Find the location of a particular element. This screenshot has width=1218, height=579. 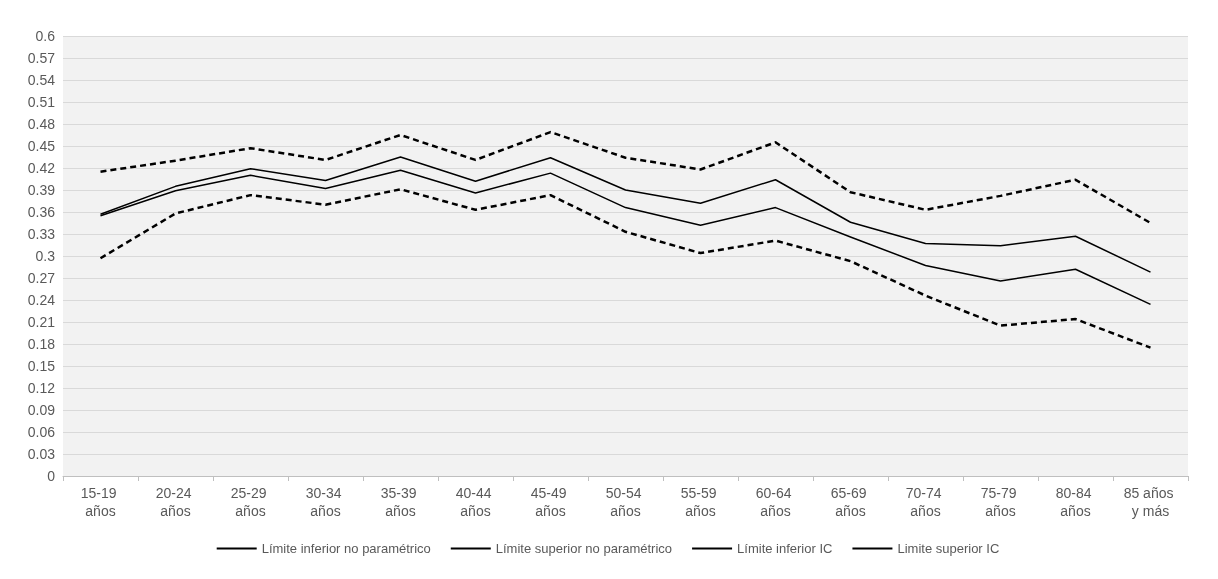

x-tick-label: 60-64 años is located at coordinates (775, 502).